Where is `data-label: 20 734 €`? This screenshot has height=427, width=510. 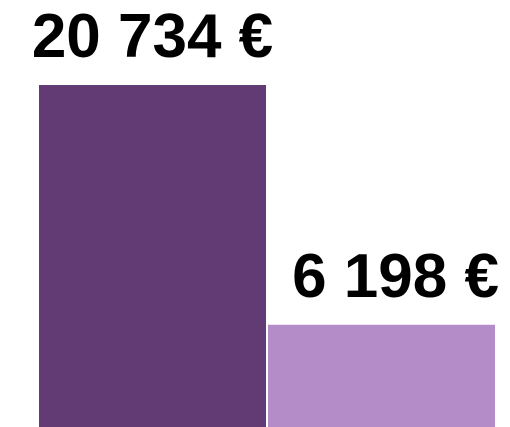
data-label: 20 734 € is located at coordinates (152, 36).